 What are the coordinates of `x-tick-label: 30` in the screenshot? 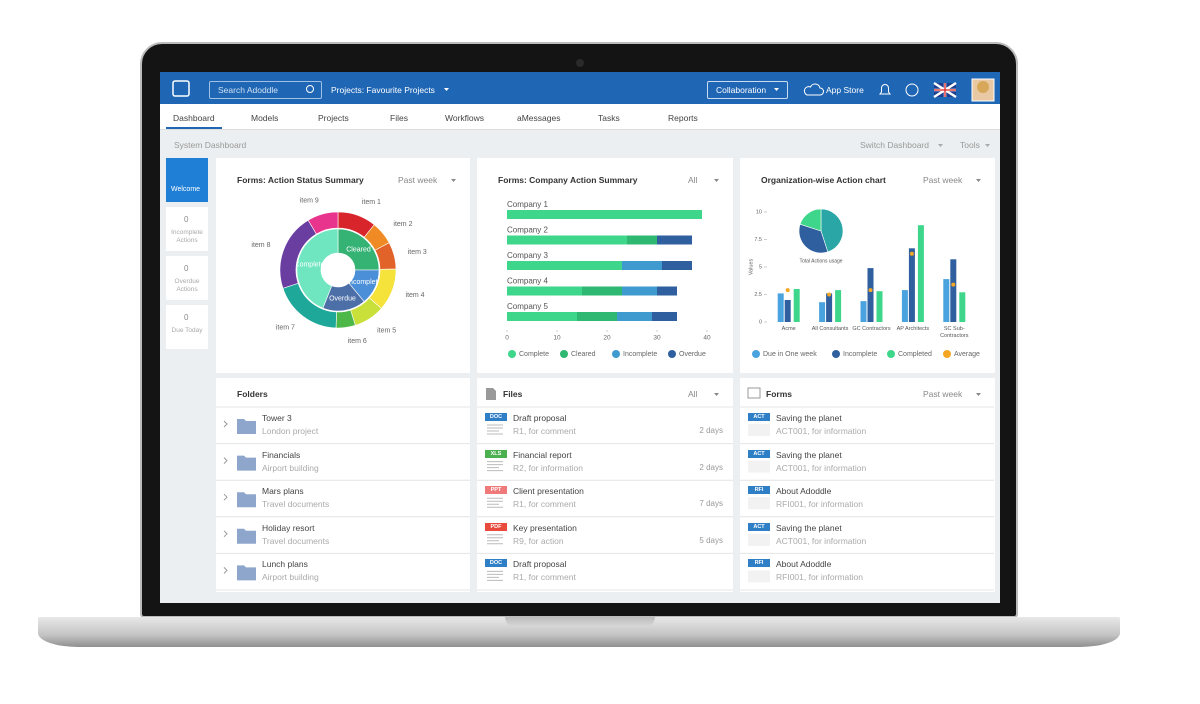 It's located at (657, 338).